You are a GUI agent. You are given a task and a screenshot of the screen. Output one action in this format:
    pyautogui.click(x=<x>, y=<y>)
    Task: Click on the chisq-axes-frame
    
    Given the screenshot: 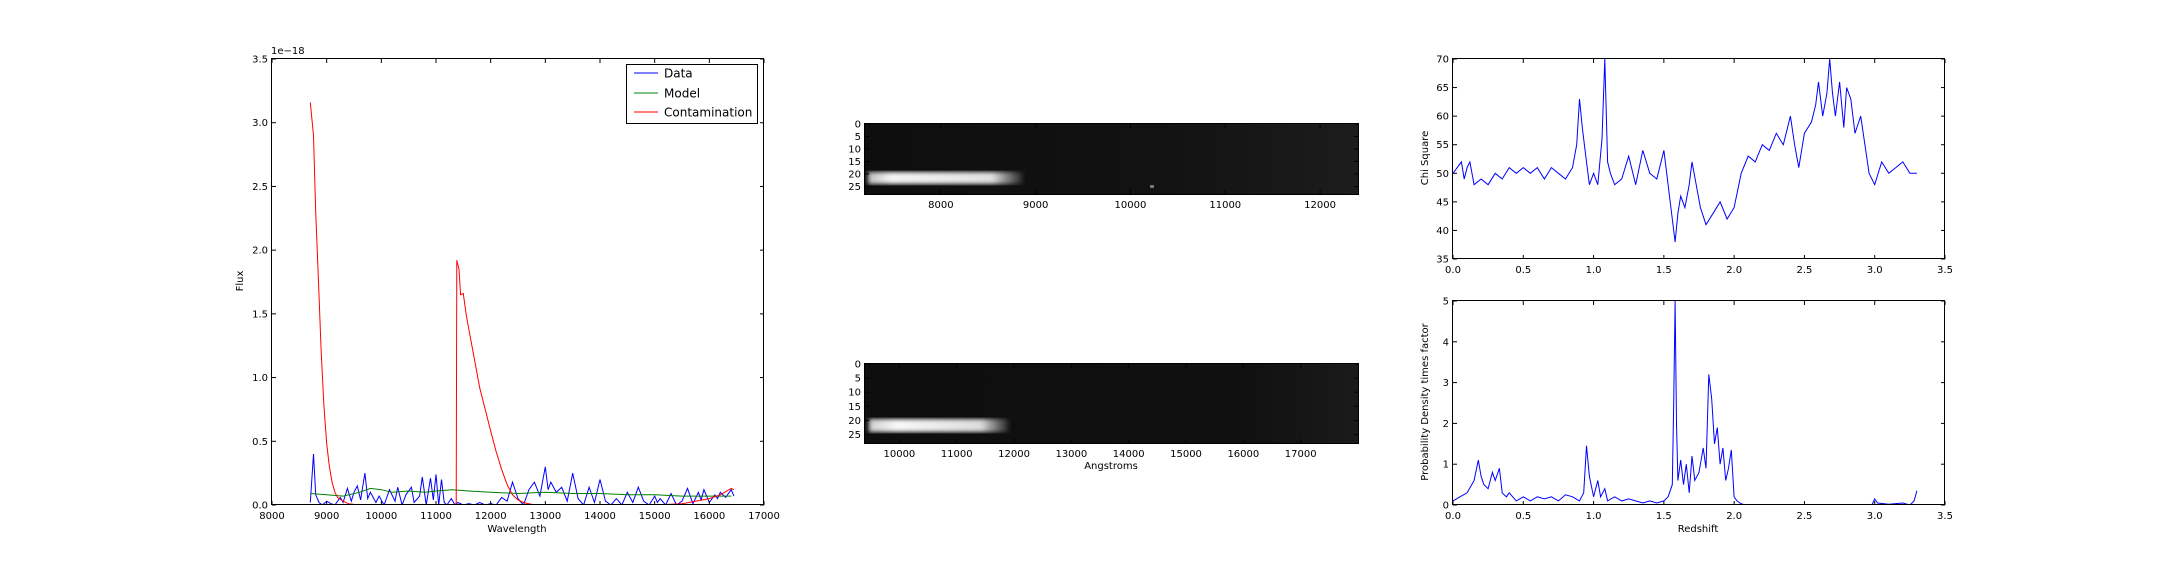 What is the action you would take?
    pyautogui.click(x=1698, y=158)
    